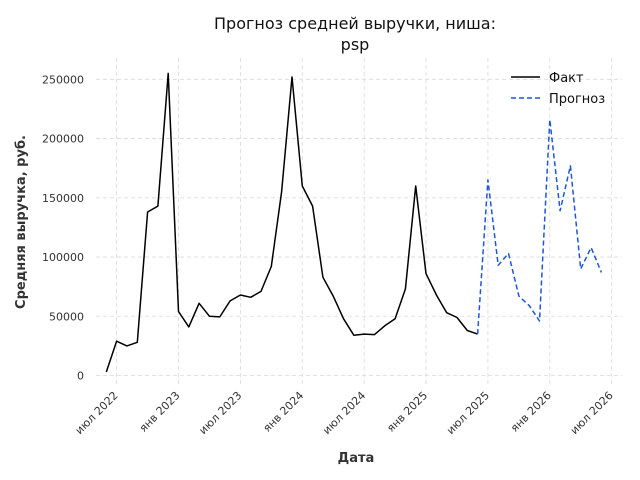  What do you see at coordinates (577, 99) in the screenshot?
I see `legend-label-forecast: Прогноз` at bounding box center [577, 99].